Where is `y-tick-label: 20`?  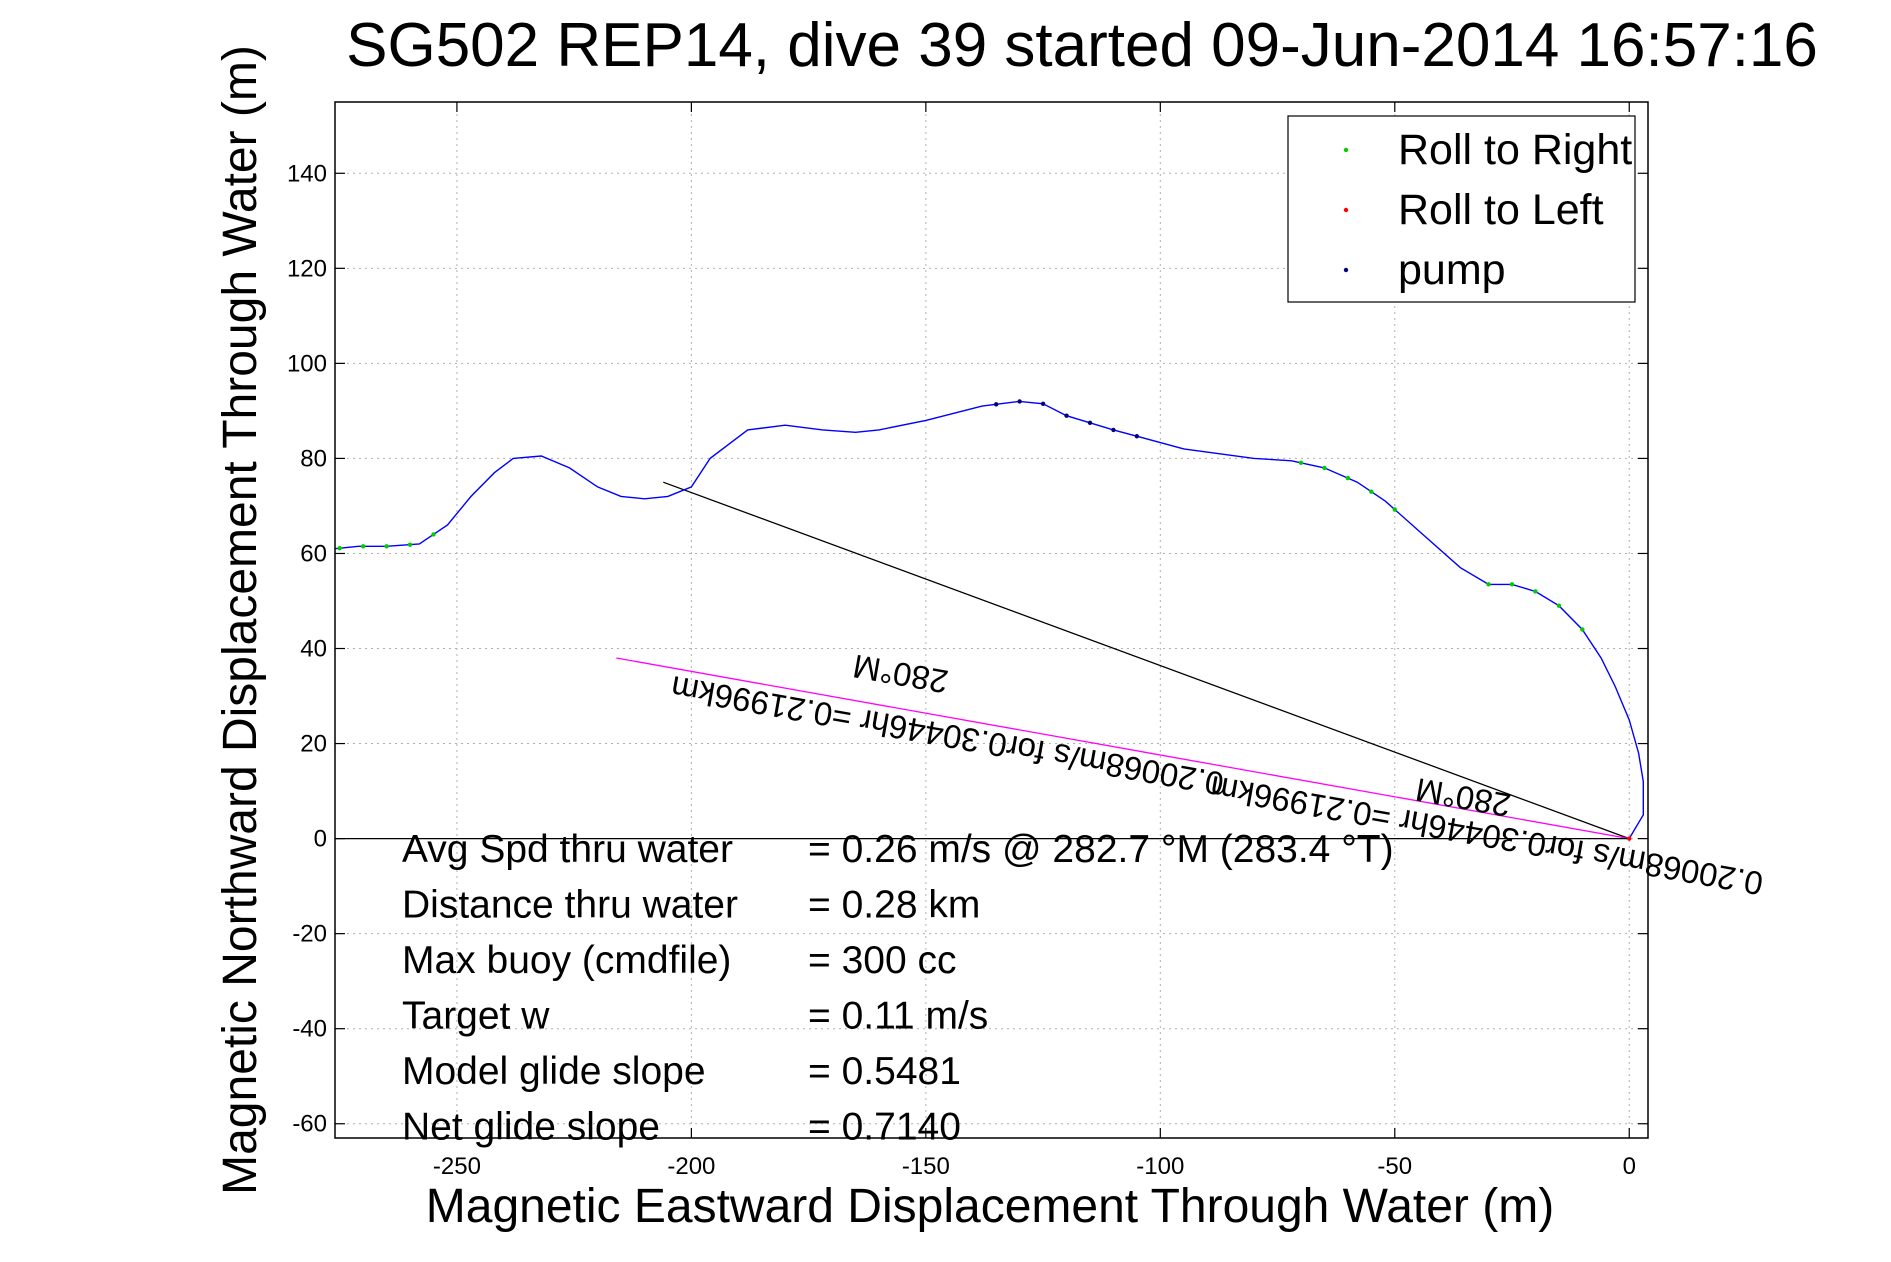 y-tick-label: 20 is located at coordinates (313, 744).